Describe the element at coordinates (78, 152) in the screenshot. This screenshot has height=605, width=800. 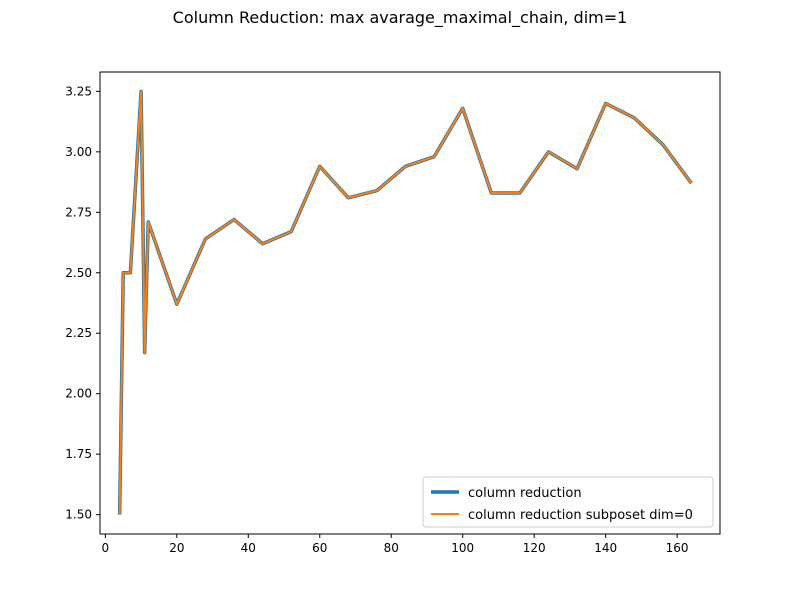
I see `y-tick-label: 3.00` at that location.